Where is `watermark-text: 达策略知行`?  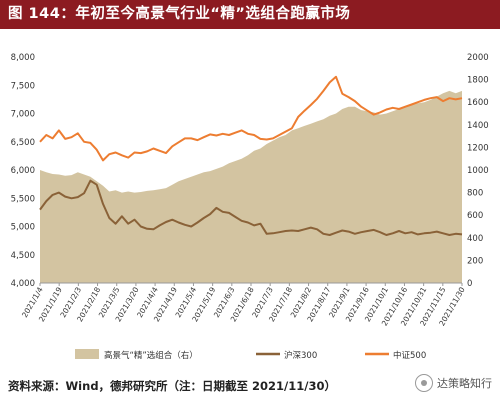 watermark-text: 达策略知行 is located at coordinates (464, 383).